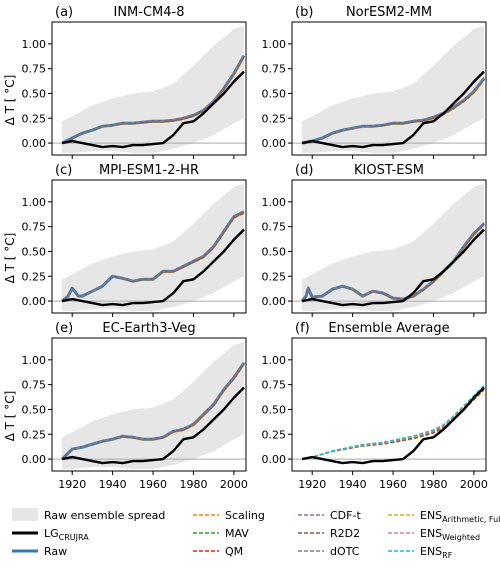  Describe the element at coordinates (149, 170) in the screenshot. I see `panel-title: MPI-ESM1-2-HR` at that location.